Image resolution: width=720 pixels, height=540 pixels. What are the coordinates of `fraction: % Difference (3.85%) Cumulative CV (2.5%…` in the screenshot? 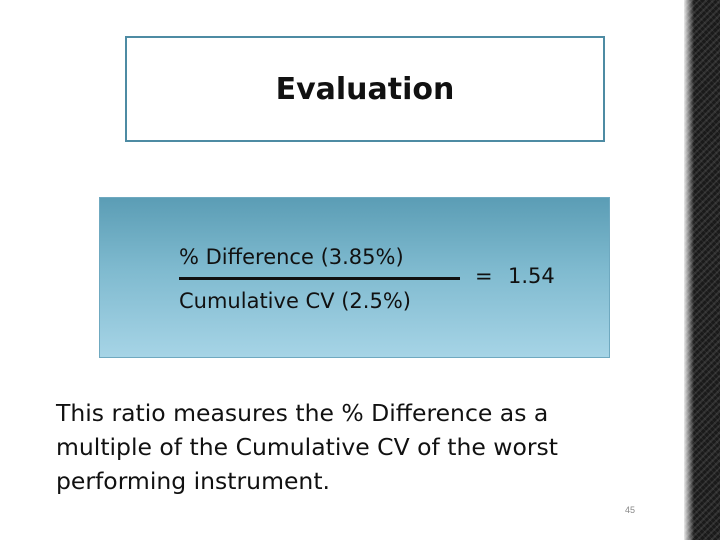 It's located at (321, 276).